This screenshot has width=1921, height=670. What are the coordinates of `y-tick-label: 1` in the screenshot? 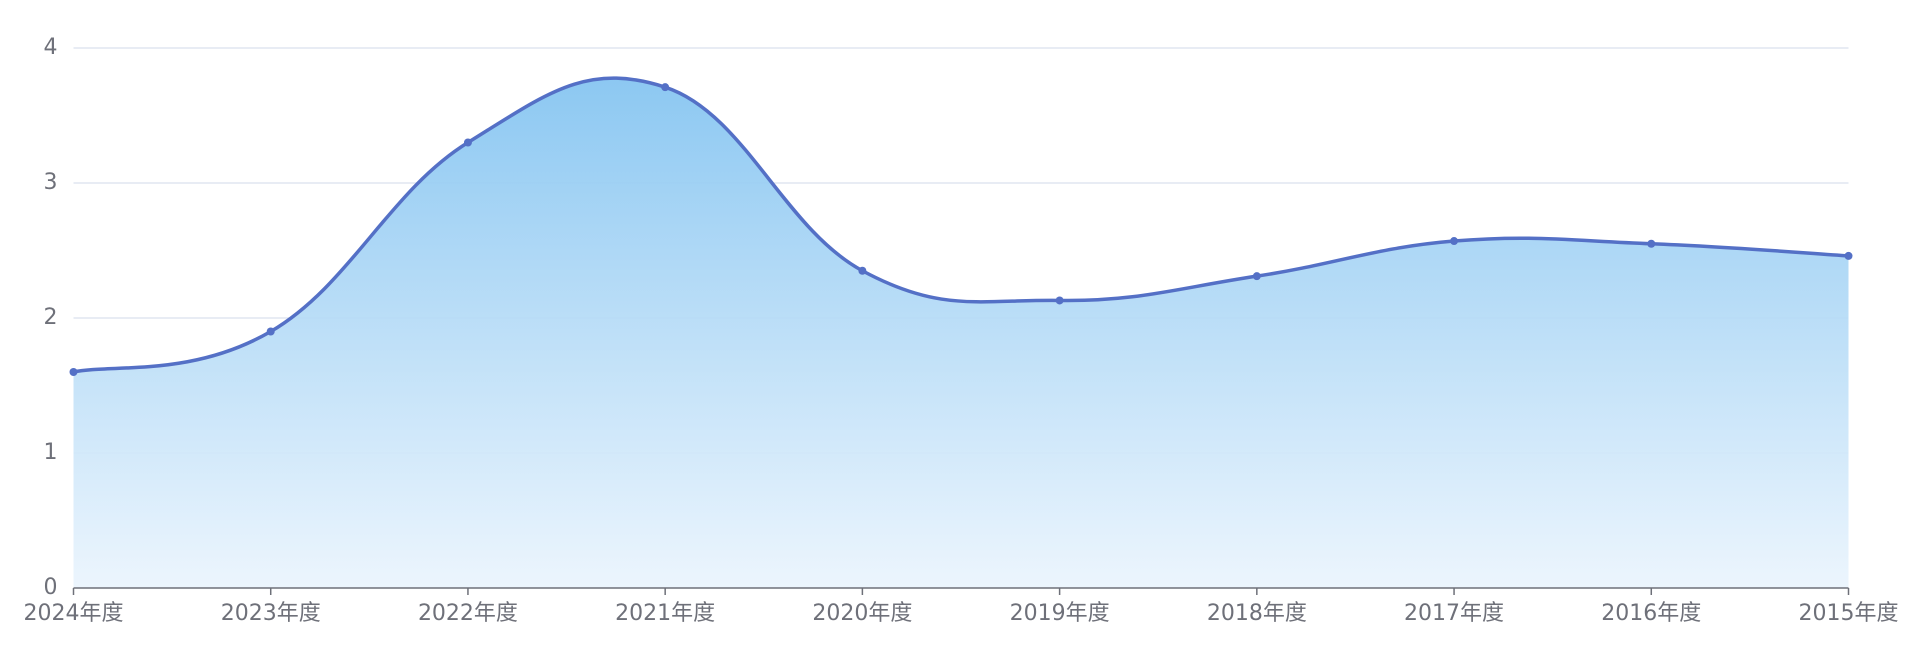 It's located at (51, 452).